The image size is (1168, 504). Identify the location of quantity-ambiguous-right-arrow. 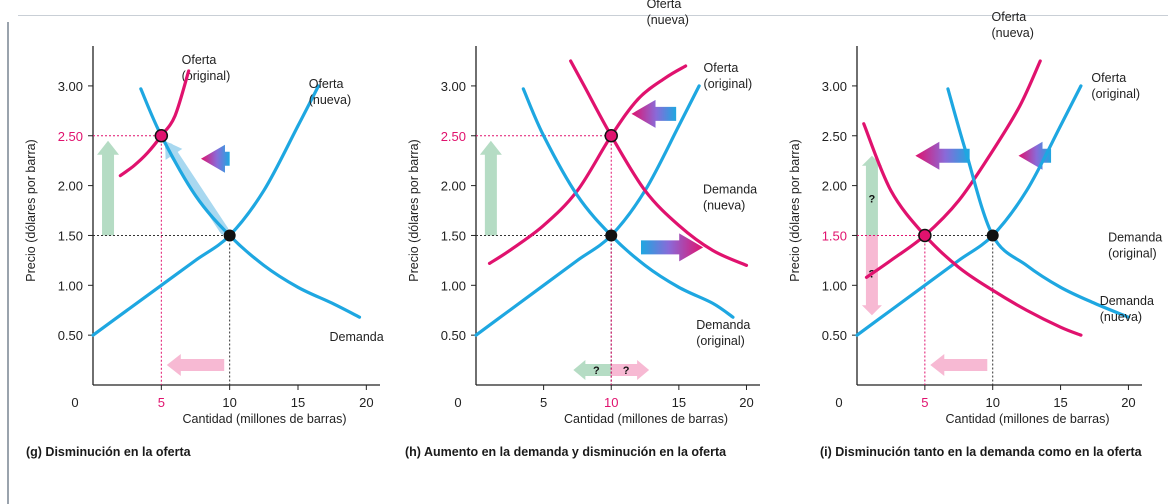
(630, 370).